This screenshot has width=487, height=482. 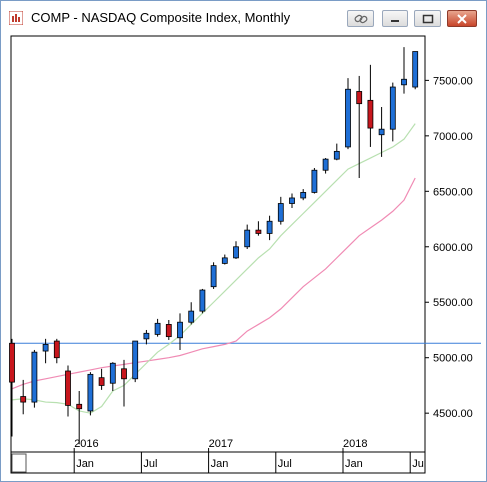 I want to click on maximize-button, so click(x=427, y=18).